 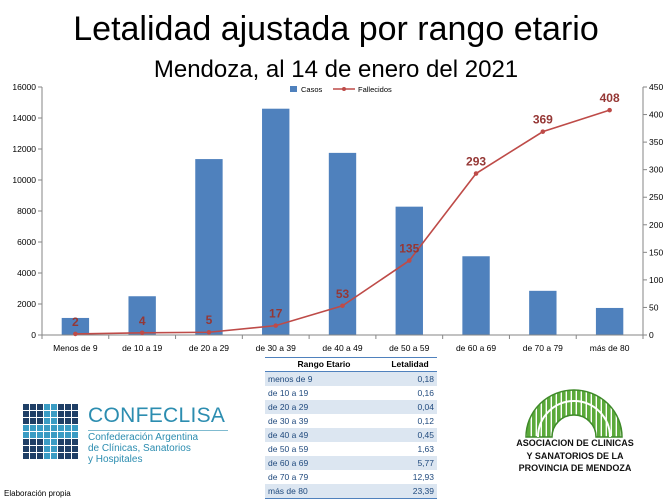 What do you see at coordinates (575, 468) in the screenshot?
I see `asociacion-logo-line: PROVINCIA DE MENDOZA` at bounding box center [575, 468].